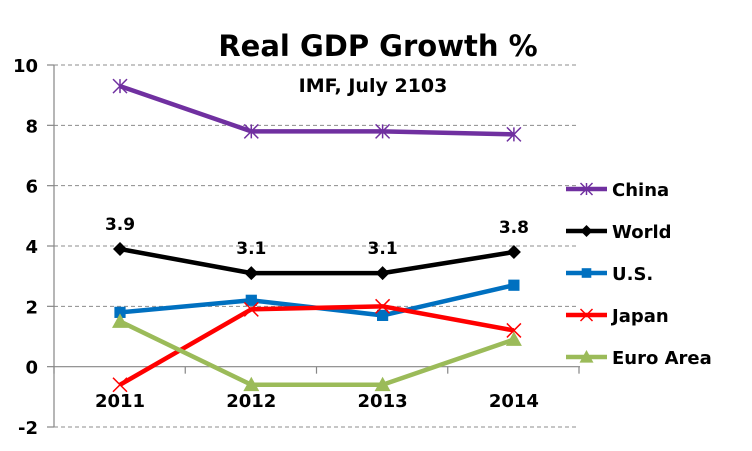 The image size is (752, 451). What do you see at coordinates (120, 401) in the screenshot?
I see `x-tick-label: 2011` at bounding box center [120, 401].